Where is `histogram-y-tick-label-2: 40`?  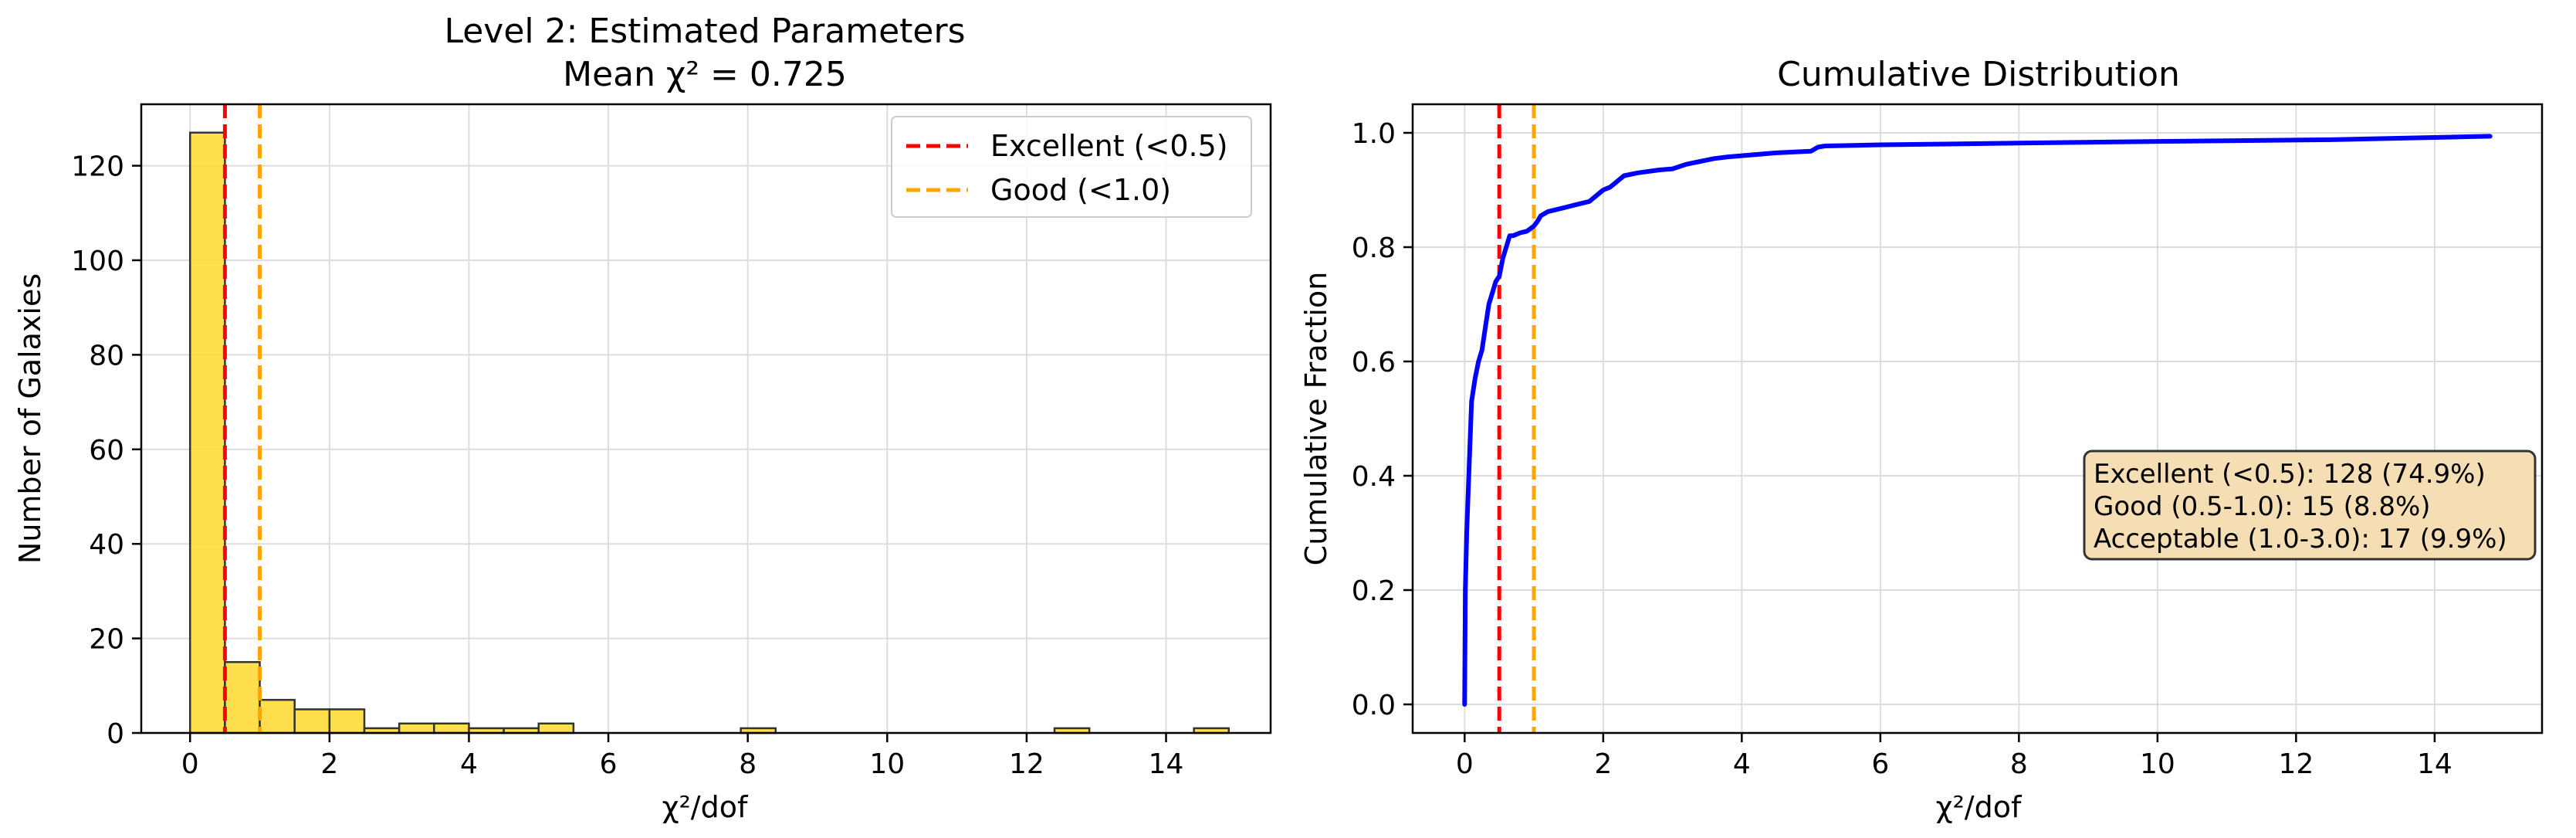 histogram-y-tick-label-2: 40 is located at coordinates (106, 545).